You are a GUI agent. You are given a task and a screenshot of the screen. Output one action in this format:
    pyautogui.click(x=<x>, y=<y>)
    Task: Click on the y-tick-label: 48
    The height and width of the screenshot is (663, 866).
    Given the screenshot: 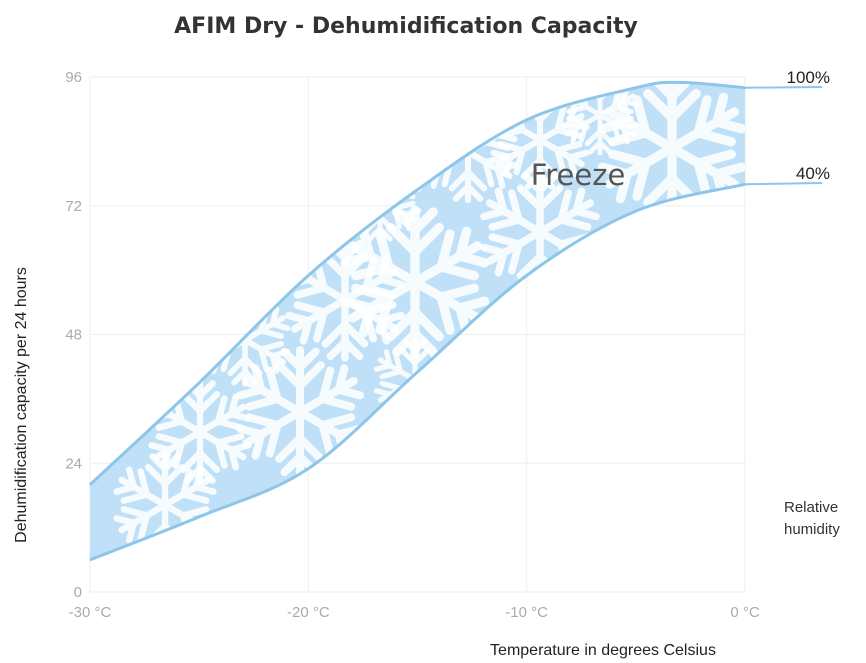 What is the action you would take?
    pyautogui.click(x=73, y=335)
    